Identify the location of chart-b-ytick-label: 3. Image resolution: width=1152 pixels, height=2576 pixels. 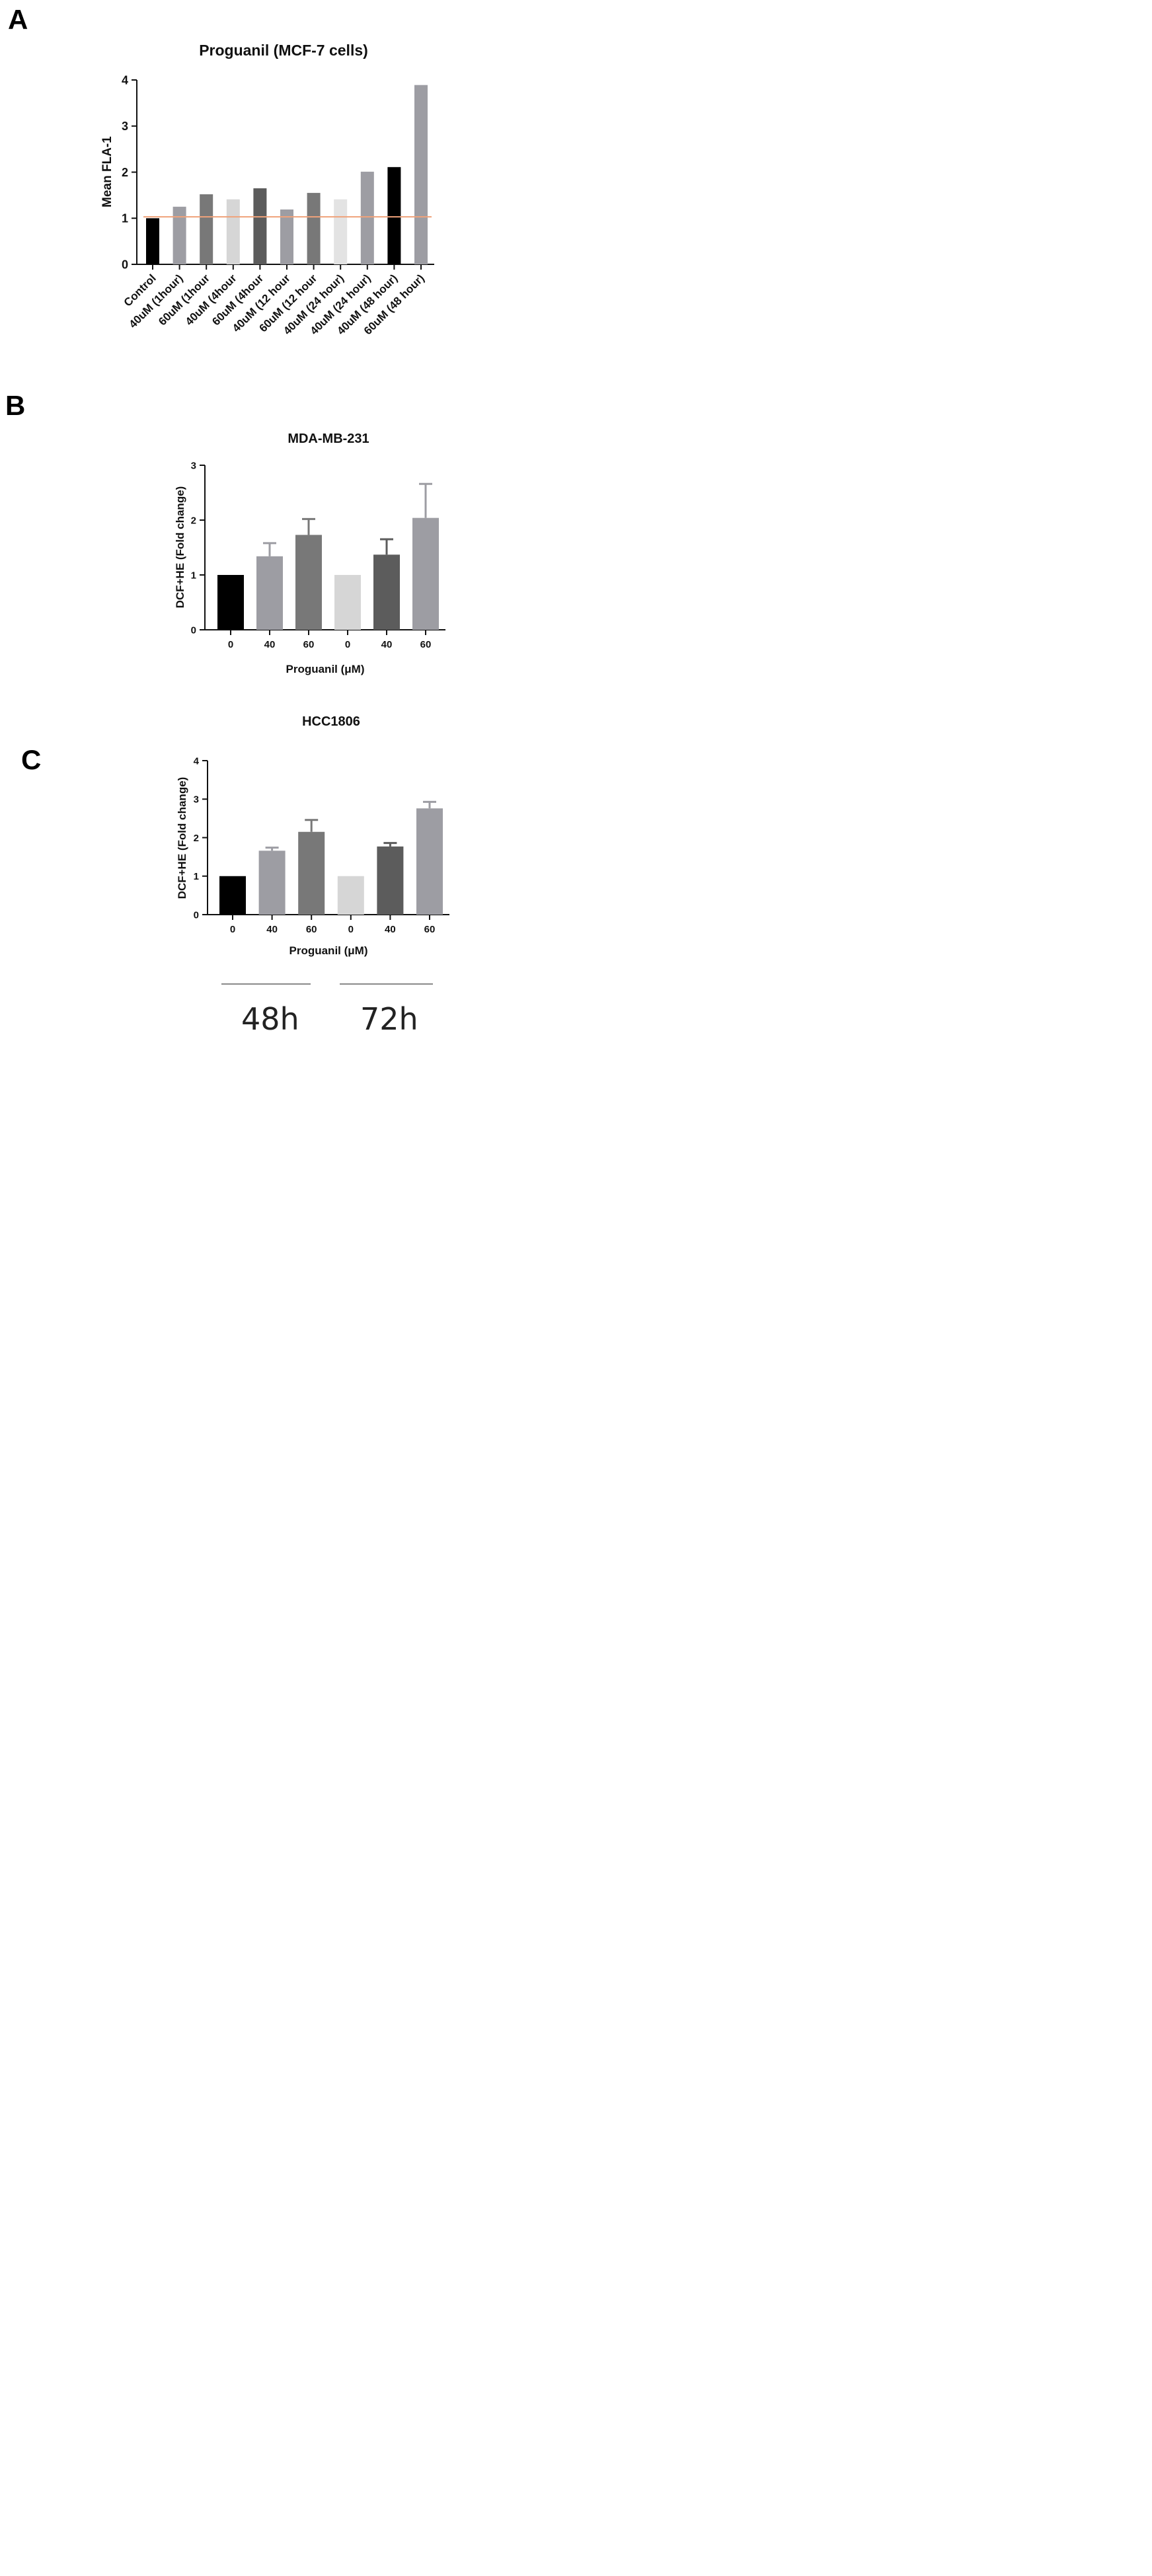
(194, 466).